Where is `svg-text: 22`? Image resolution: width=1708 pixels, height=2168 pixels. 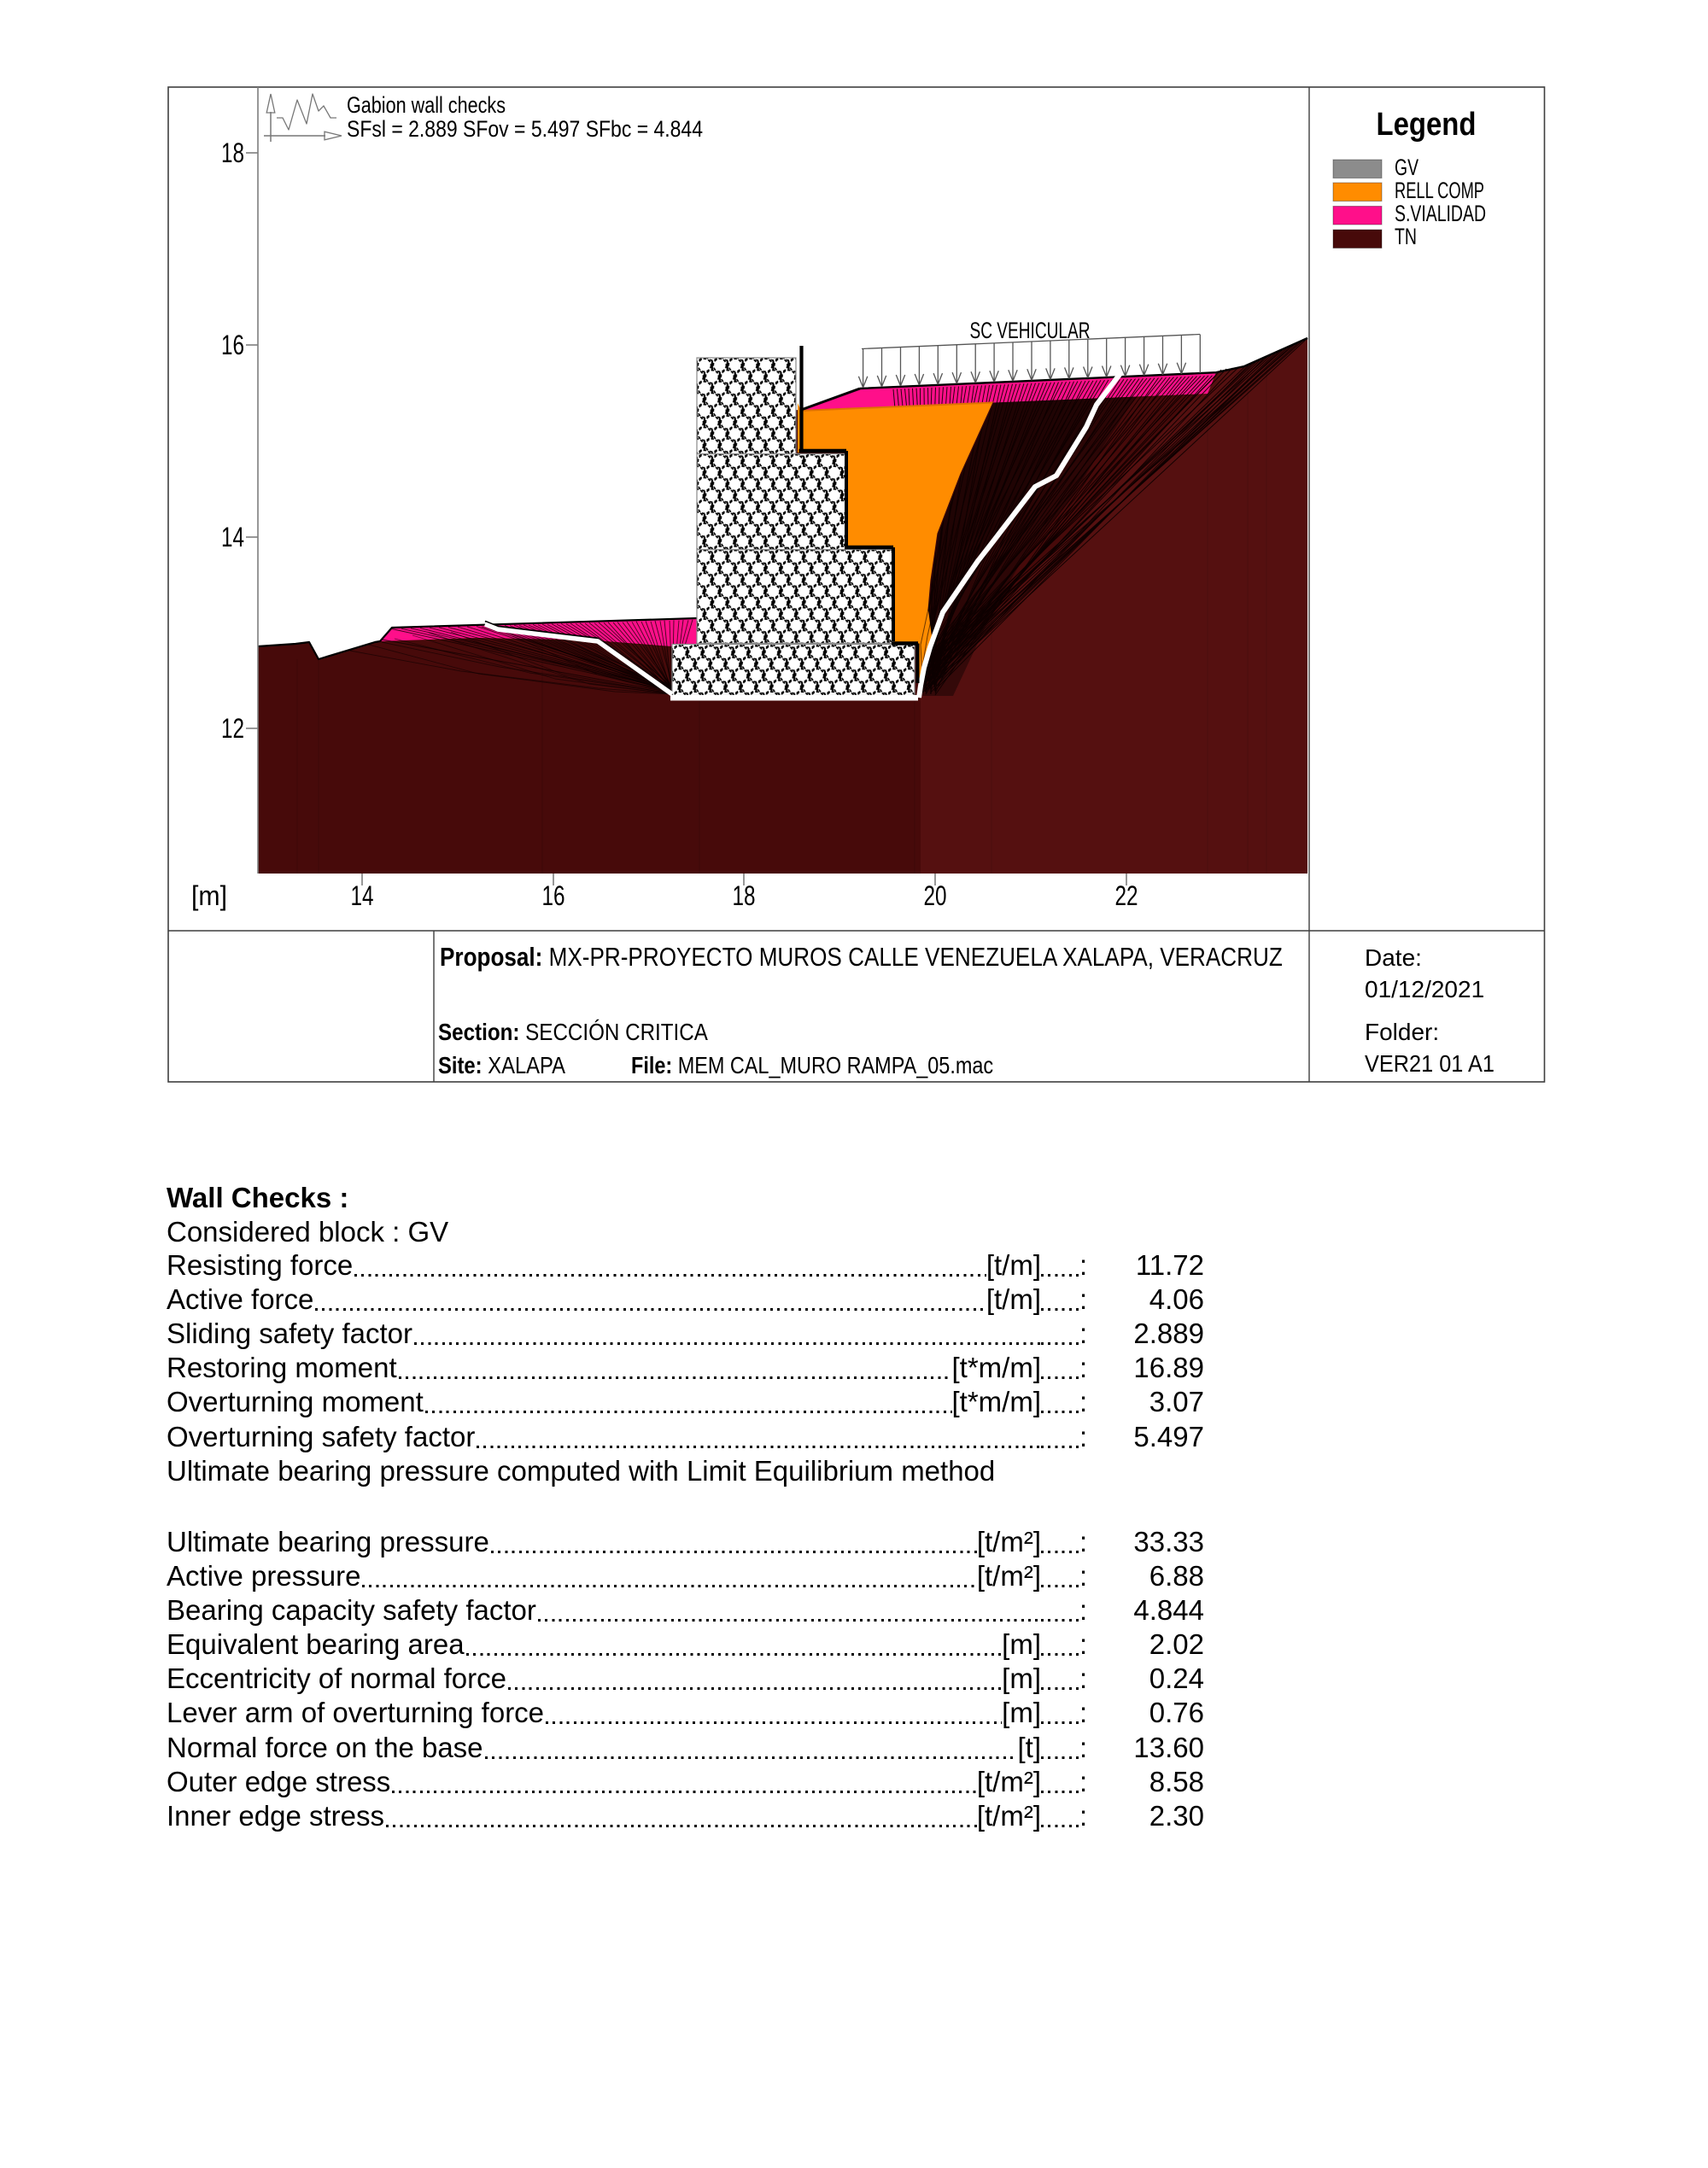 svg-text: 22 is located at coordinates (1126, 895).